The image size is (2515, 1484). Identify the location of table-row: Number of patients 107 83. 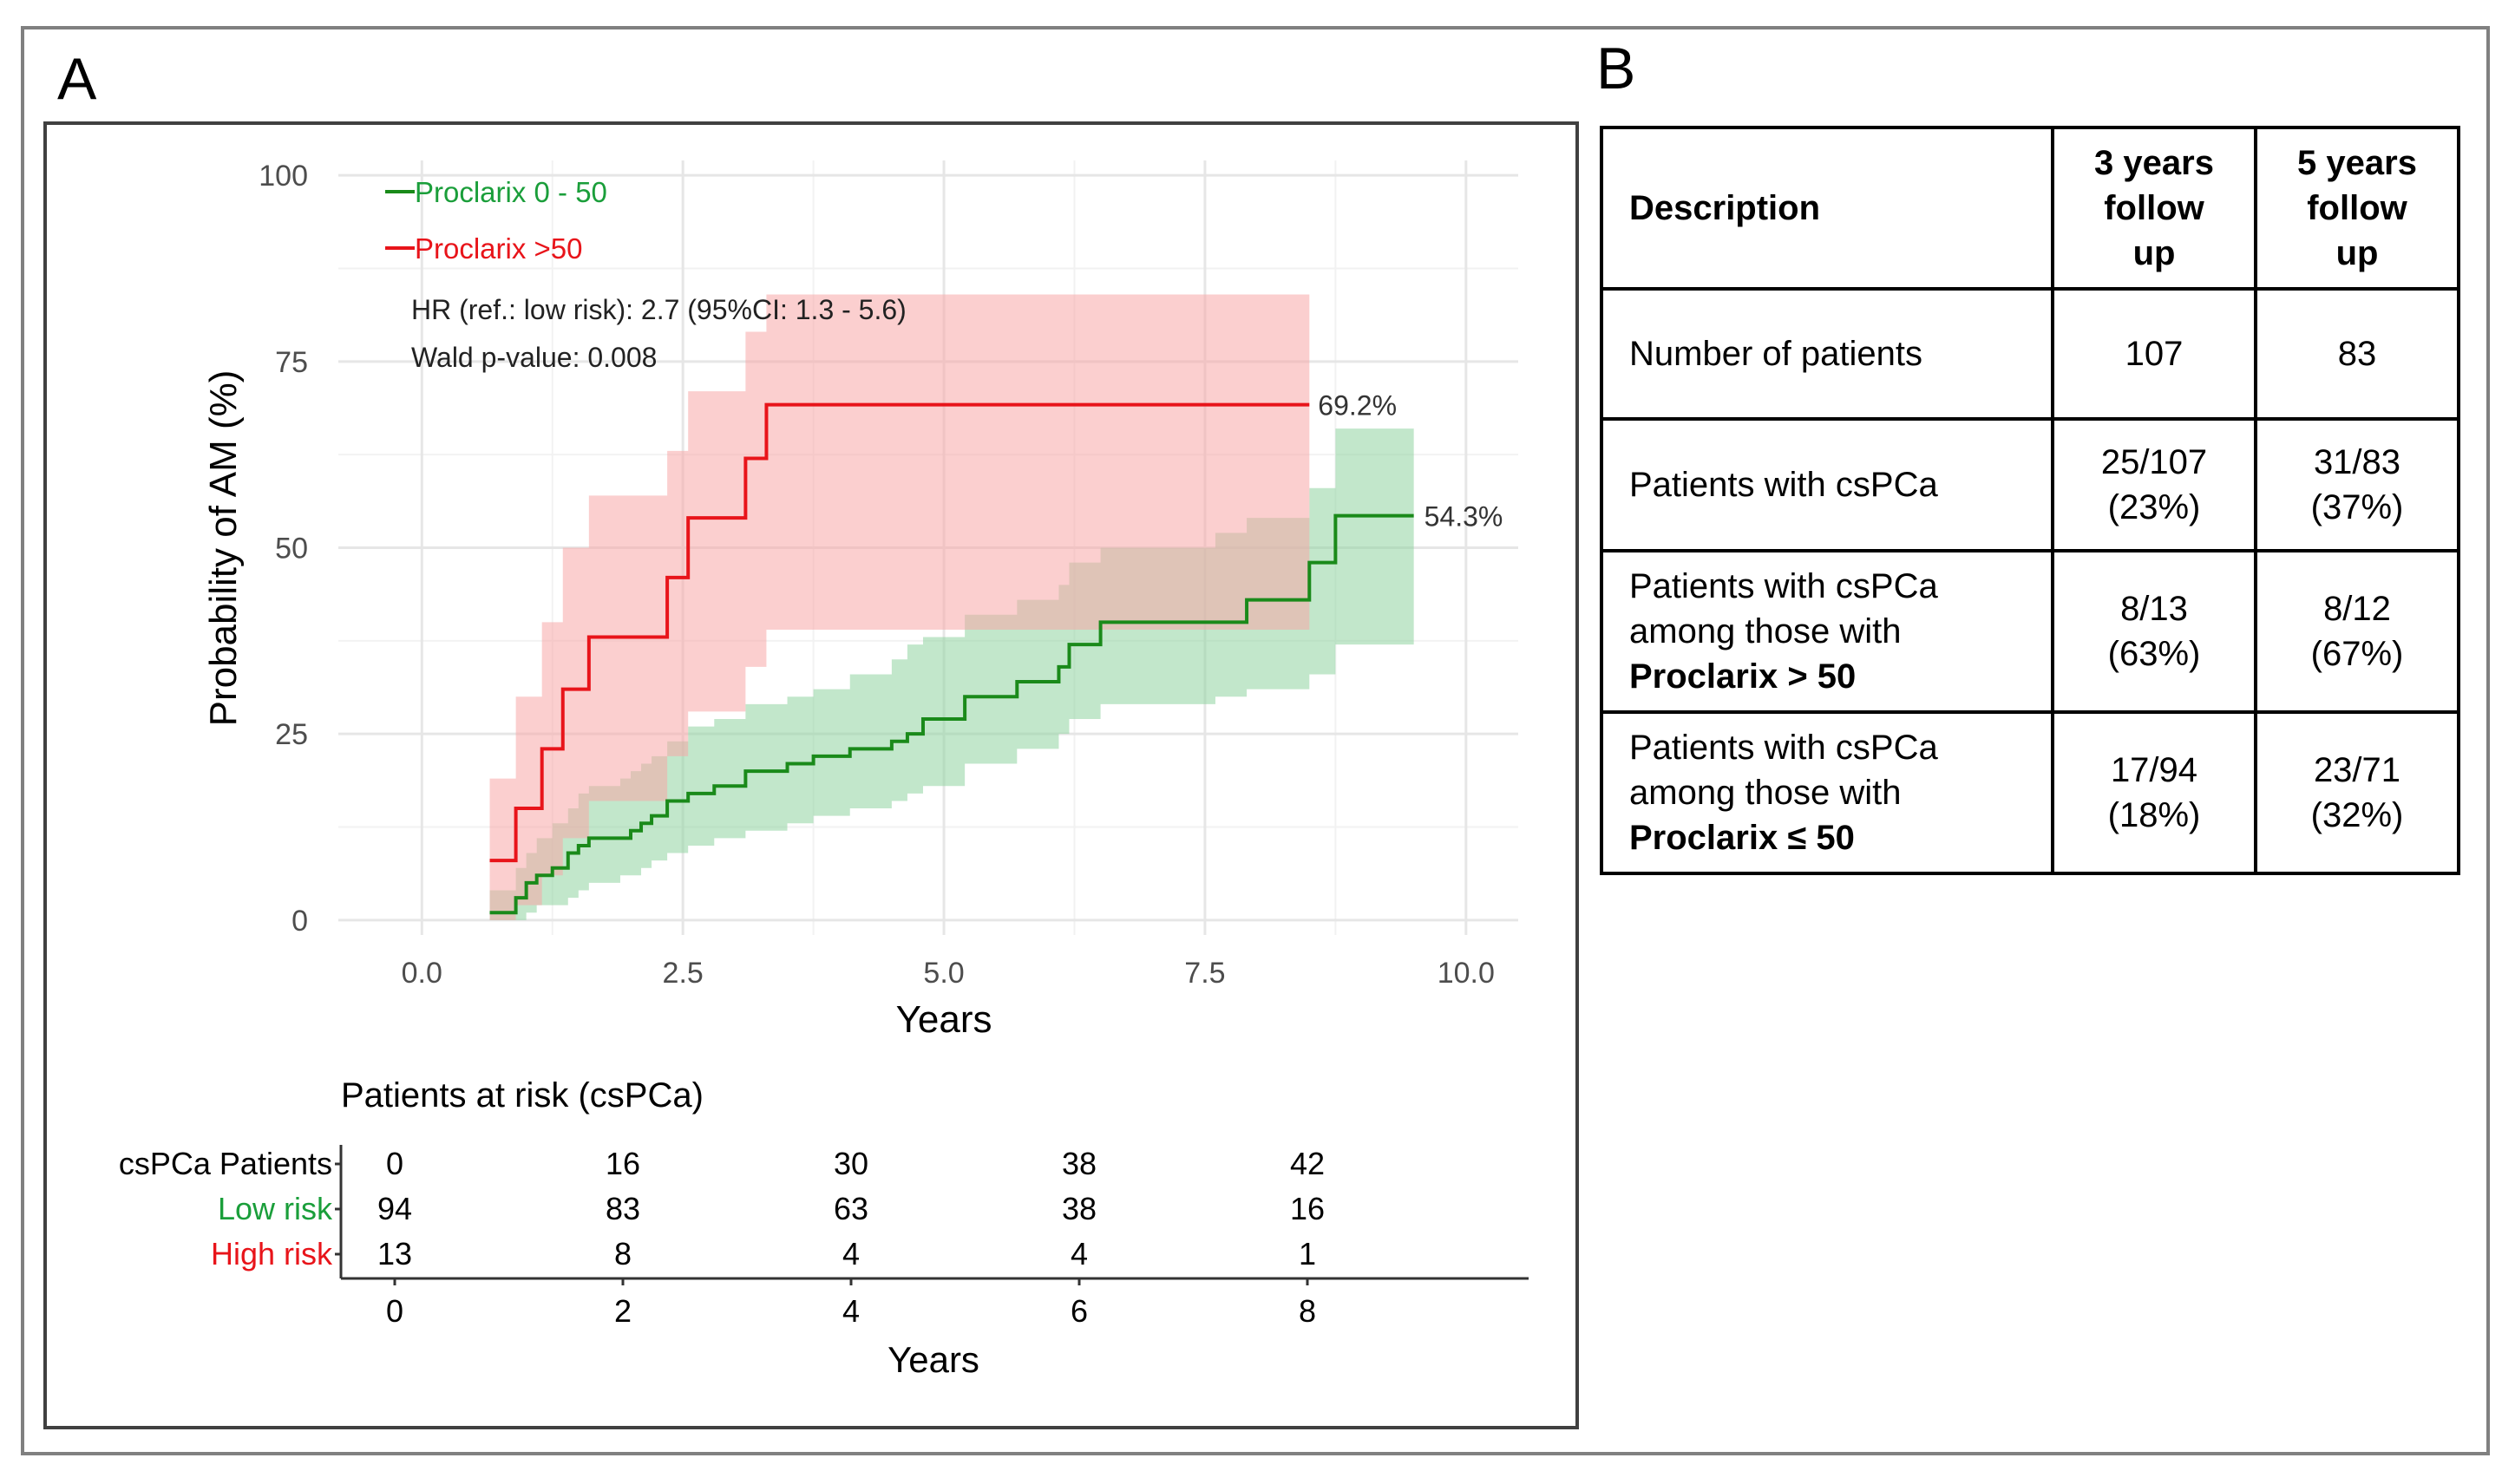
(2030, 354).